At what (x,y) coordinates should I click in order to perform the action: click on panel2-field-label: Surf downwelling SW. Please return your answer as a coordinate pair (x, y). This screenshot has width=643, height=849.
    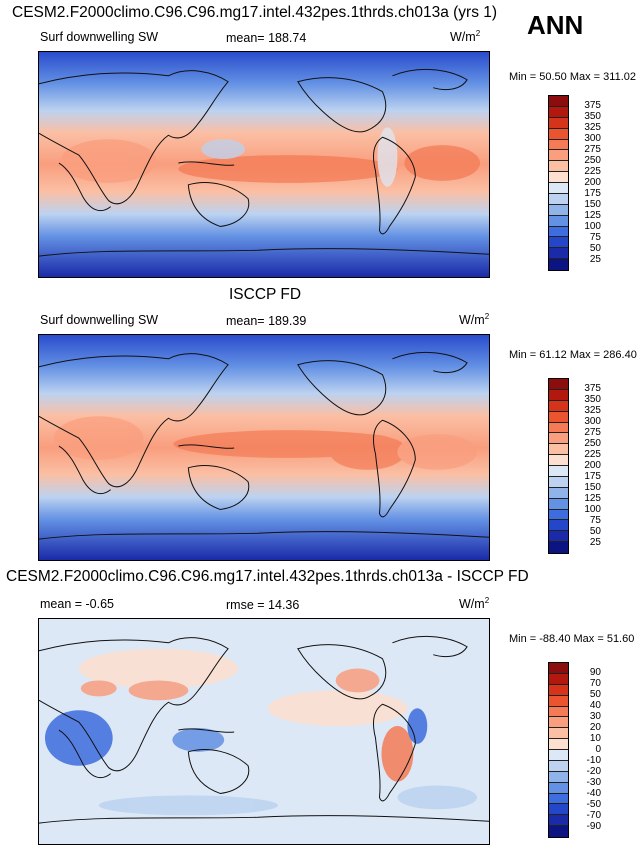
    Looking at the image, I should click on (99, 320).